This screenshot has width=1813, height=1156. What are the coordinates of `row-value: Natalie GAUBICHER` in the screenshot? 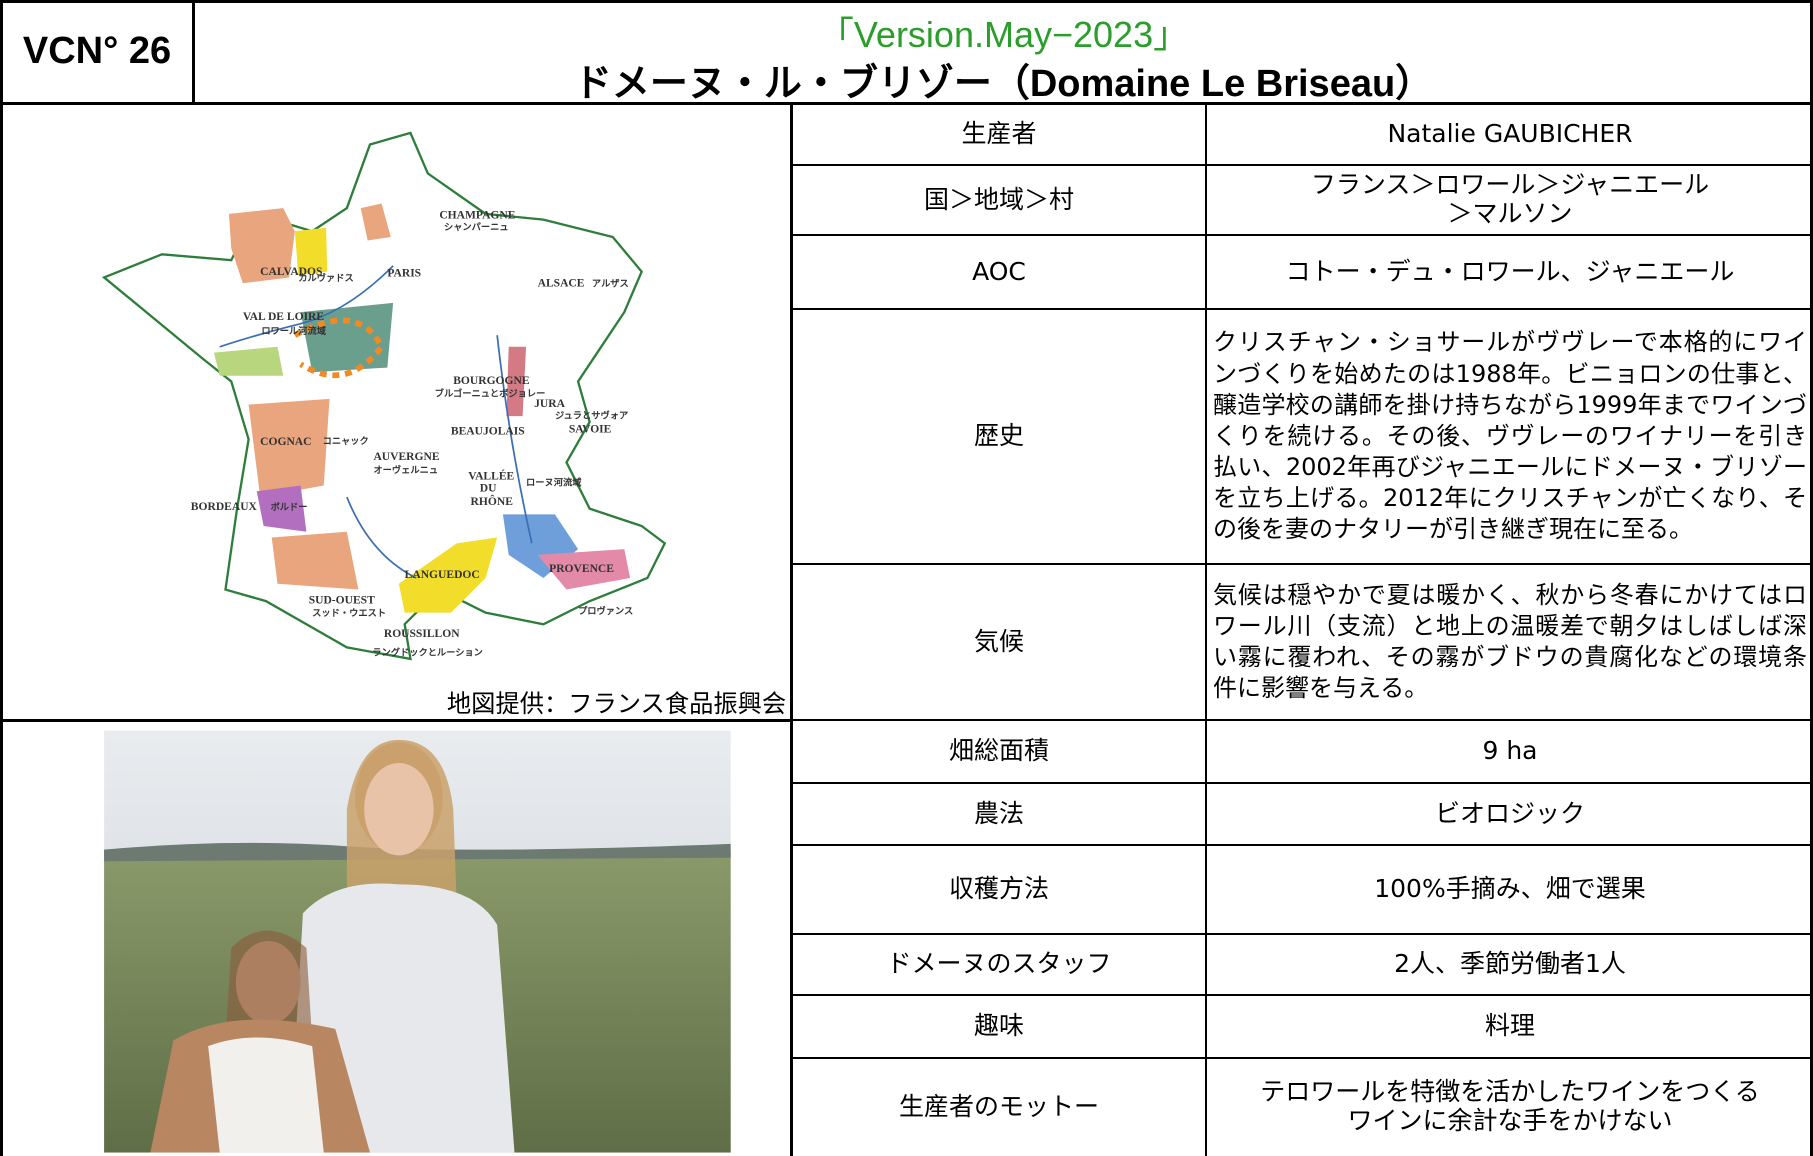 It's located at (1510, 134).